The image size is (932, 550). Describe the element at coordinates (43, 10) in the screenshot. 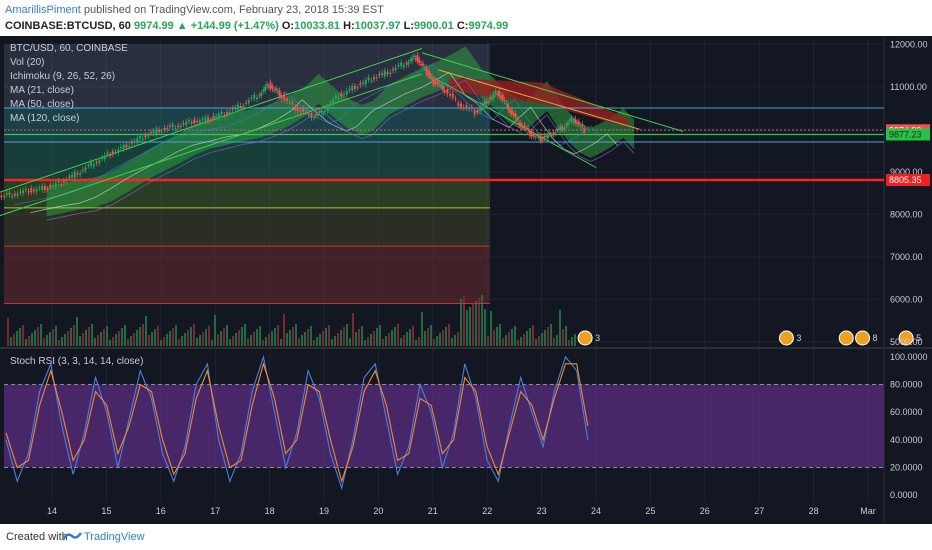

I see `author-link: AmarillisPiment` at that location.